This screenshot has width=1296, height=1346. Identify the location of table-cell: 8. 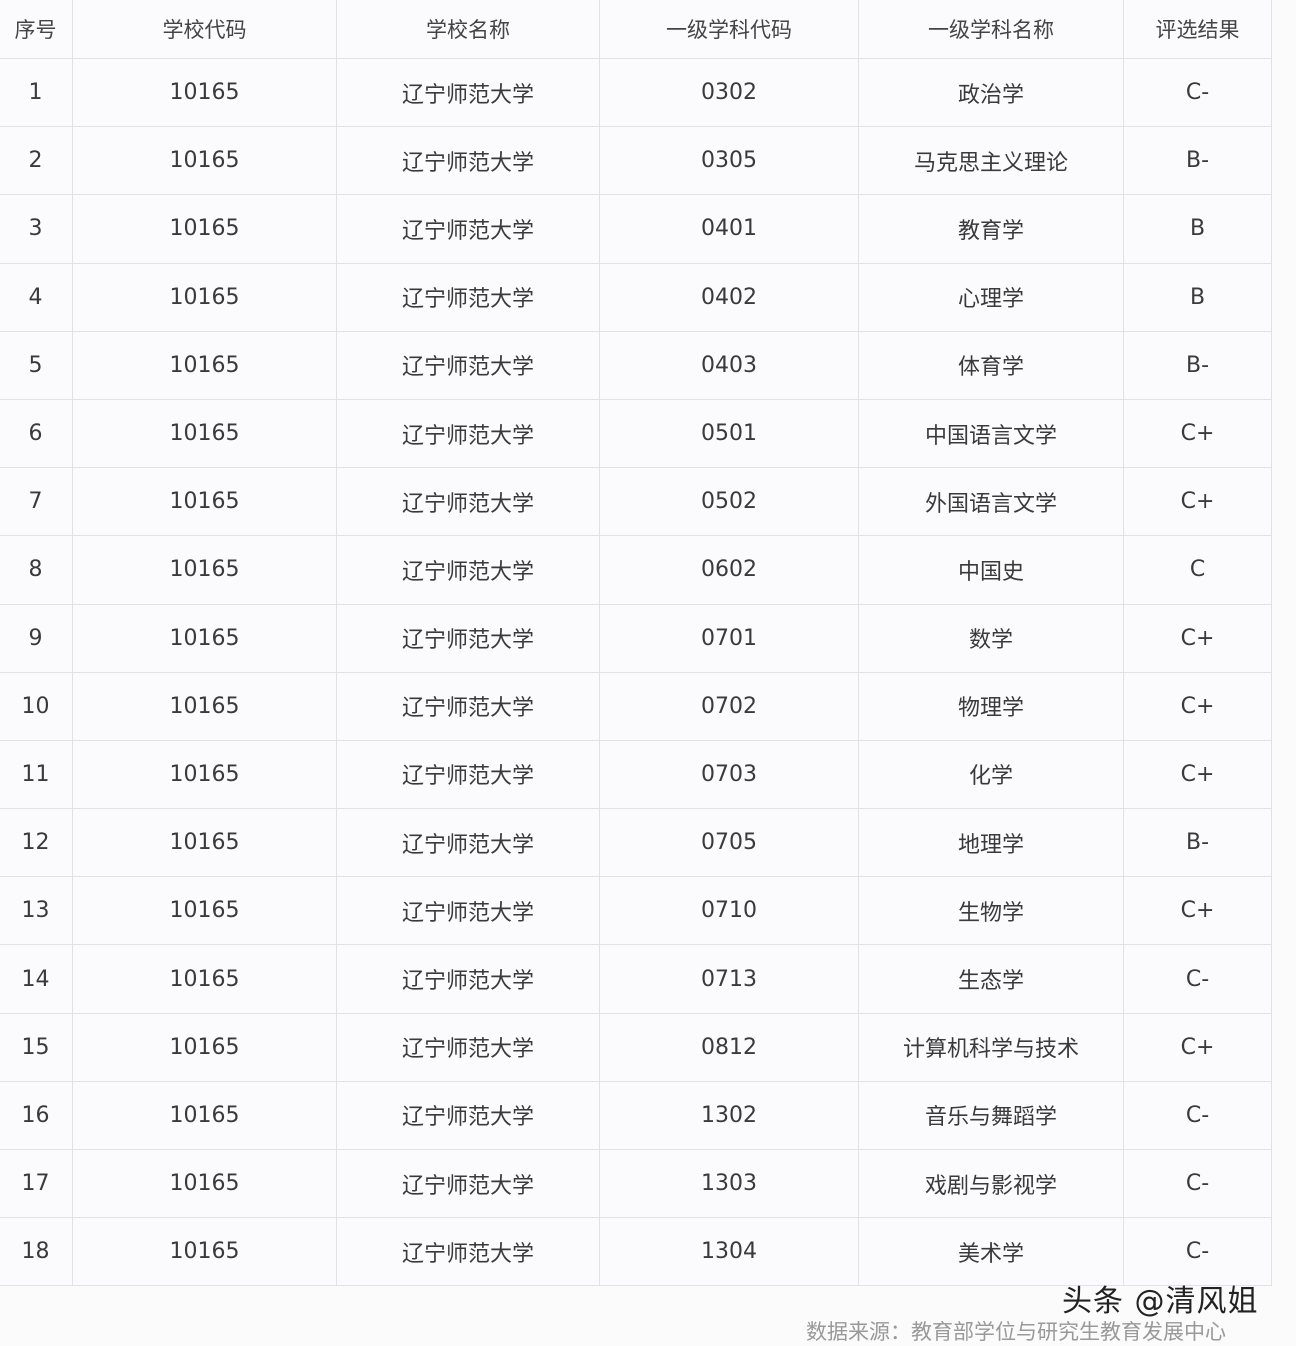
(36, 570).